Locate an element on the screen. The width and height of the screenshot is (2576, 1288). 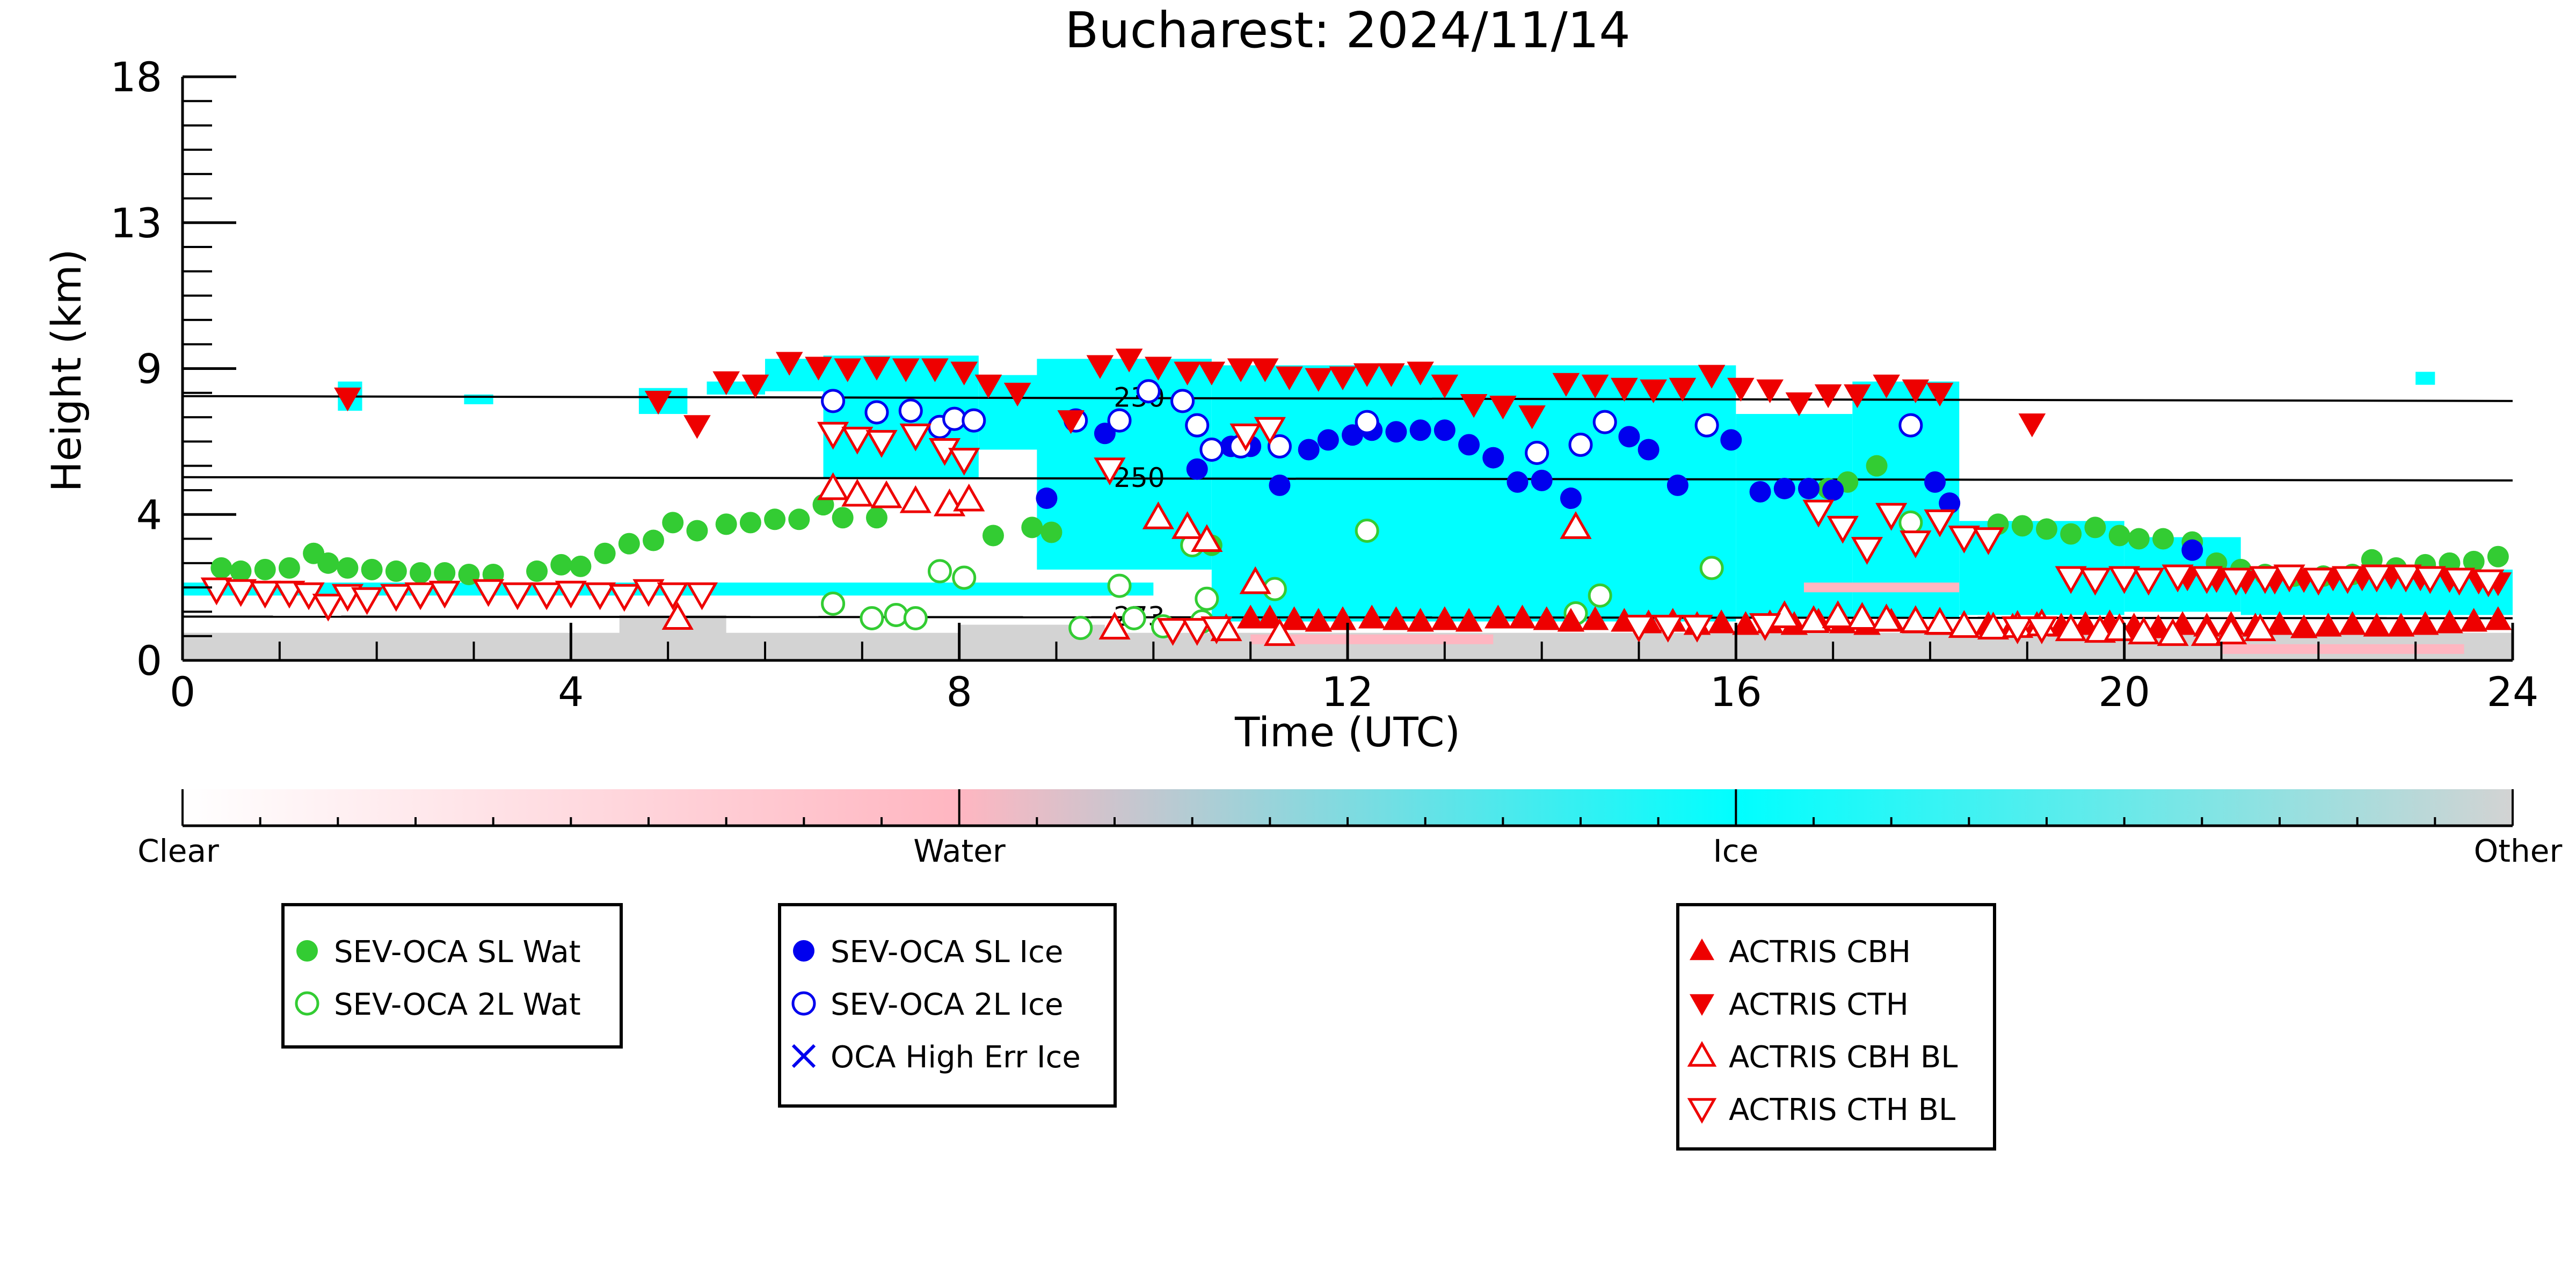
legend-label: SEV-OCA SL Wat is located at coordinates (457, 952).